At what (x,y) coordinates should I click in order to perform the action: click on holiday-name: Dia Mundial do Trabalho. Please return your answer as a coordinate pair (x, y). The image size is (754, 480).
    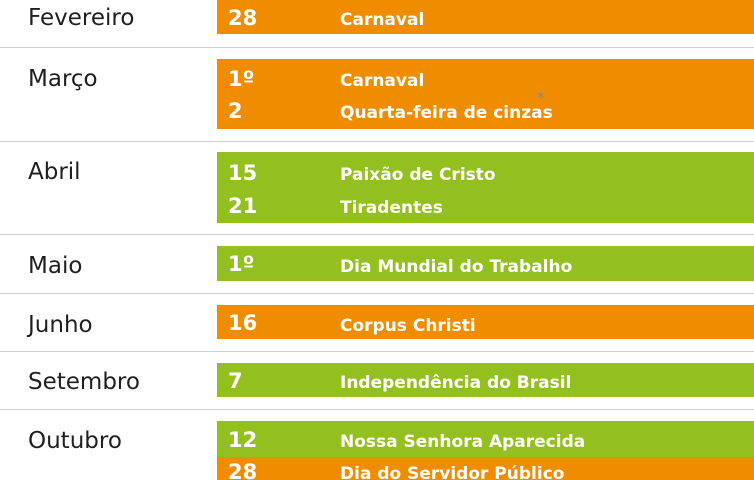
    Looking at the image, I should click on (456, 267).